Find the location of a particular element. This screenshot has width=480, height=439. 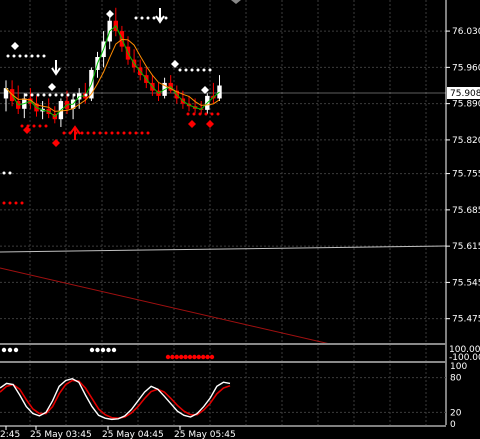

time-tick-label: 25 May 03:45 is located at coordinates (61, 434).